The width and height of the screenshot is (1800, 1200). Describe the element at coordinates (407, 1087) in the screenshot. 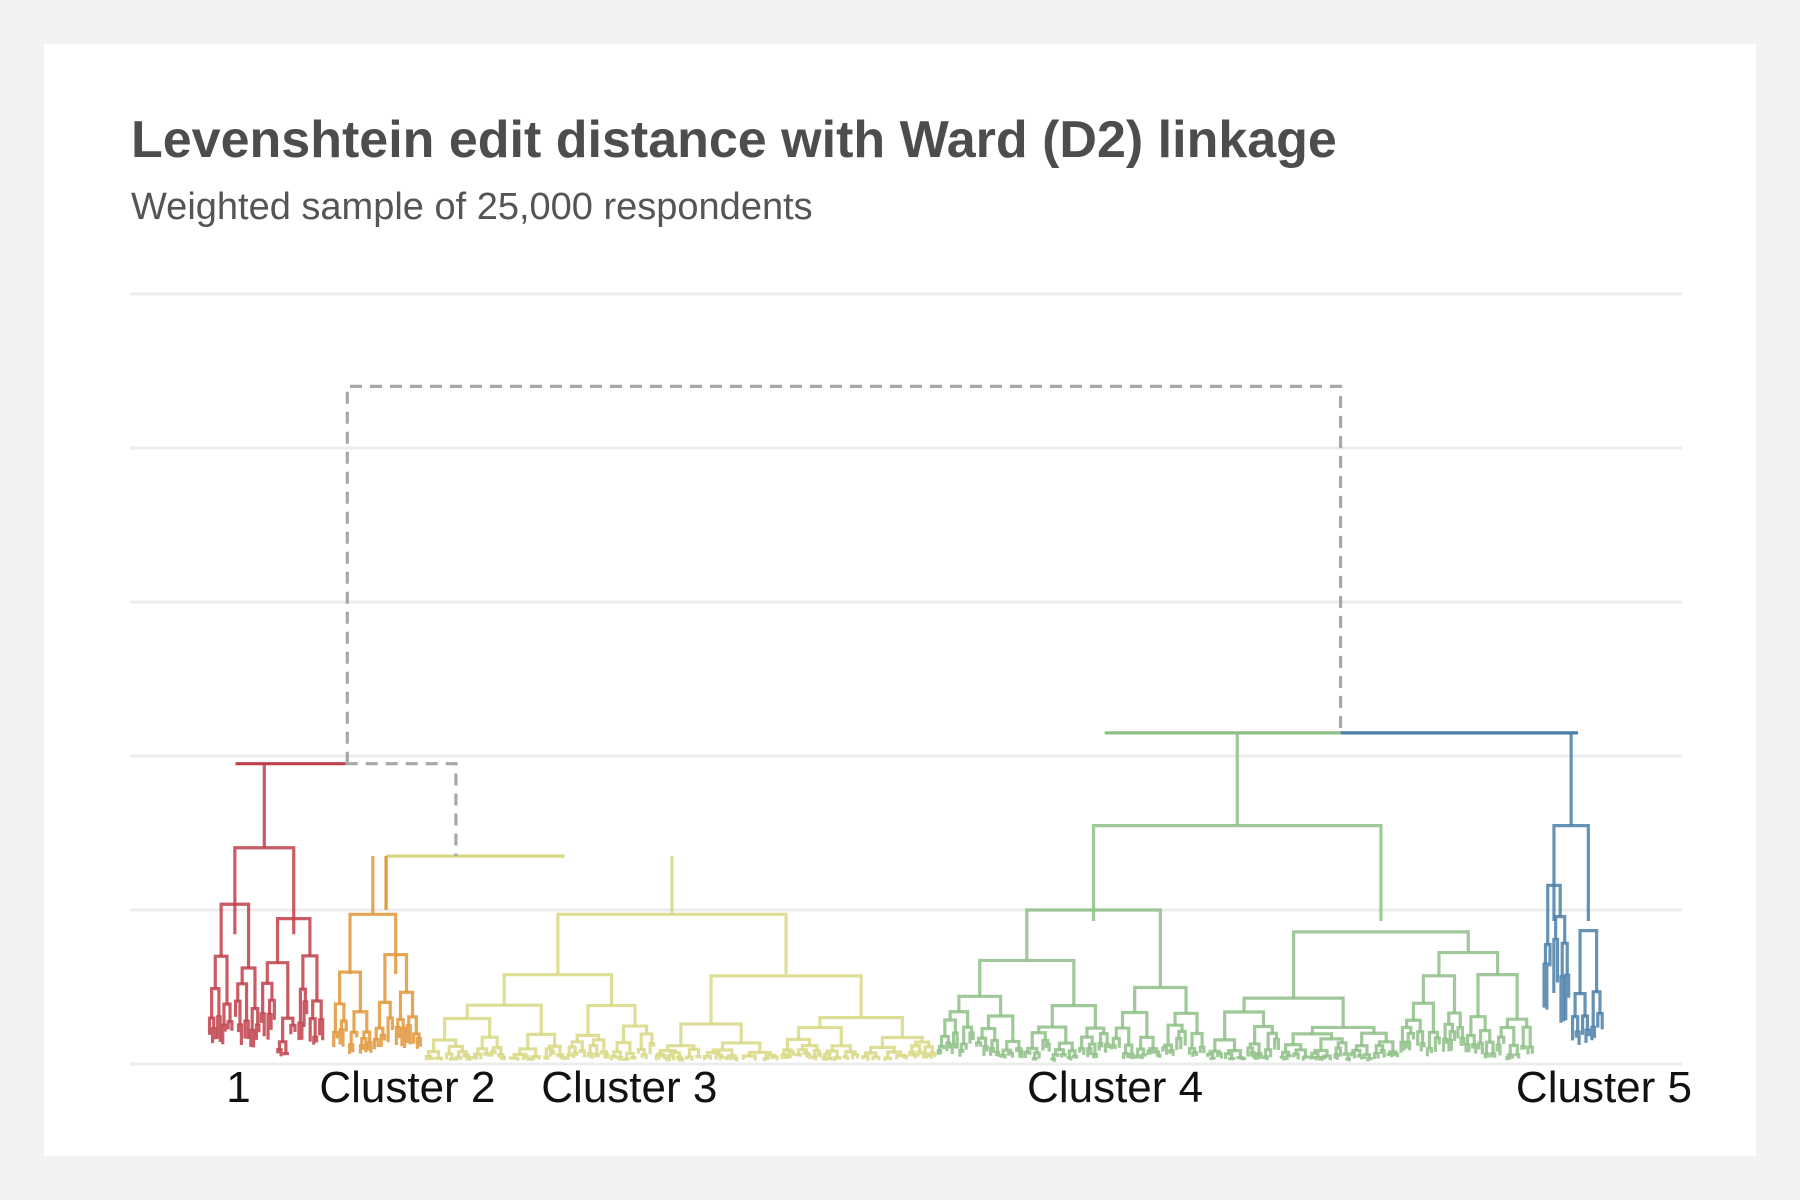

I see `cluster-label: Cluster 2` at that location.